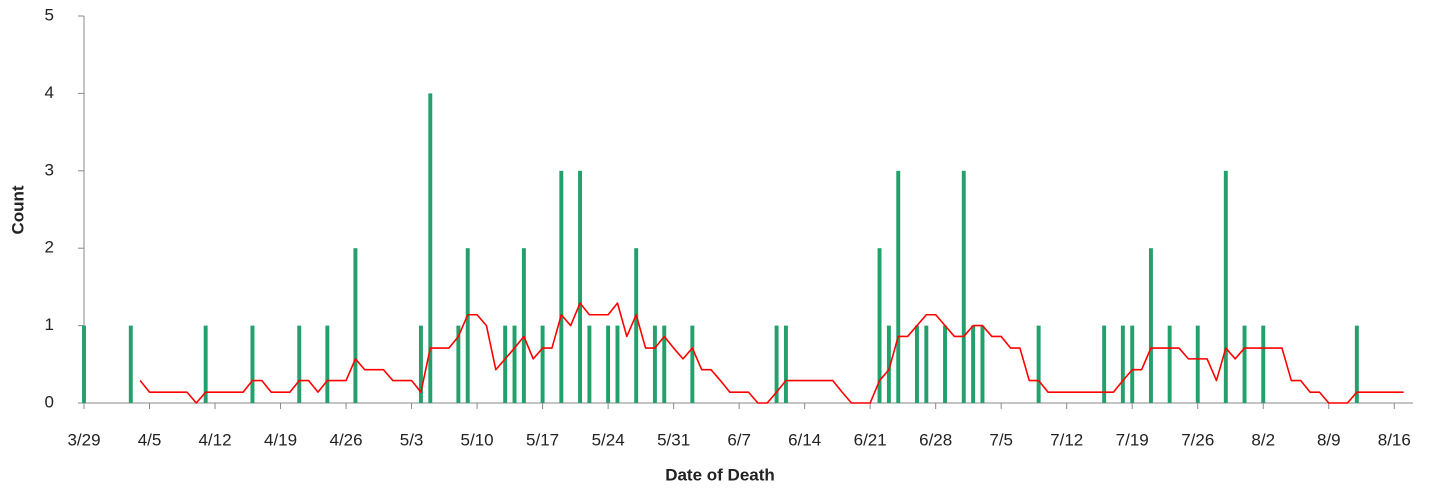  I want to click on x-tick-label: 8/9, so click(1329, 439).